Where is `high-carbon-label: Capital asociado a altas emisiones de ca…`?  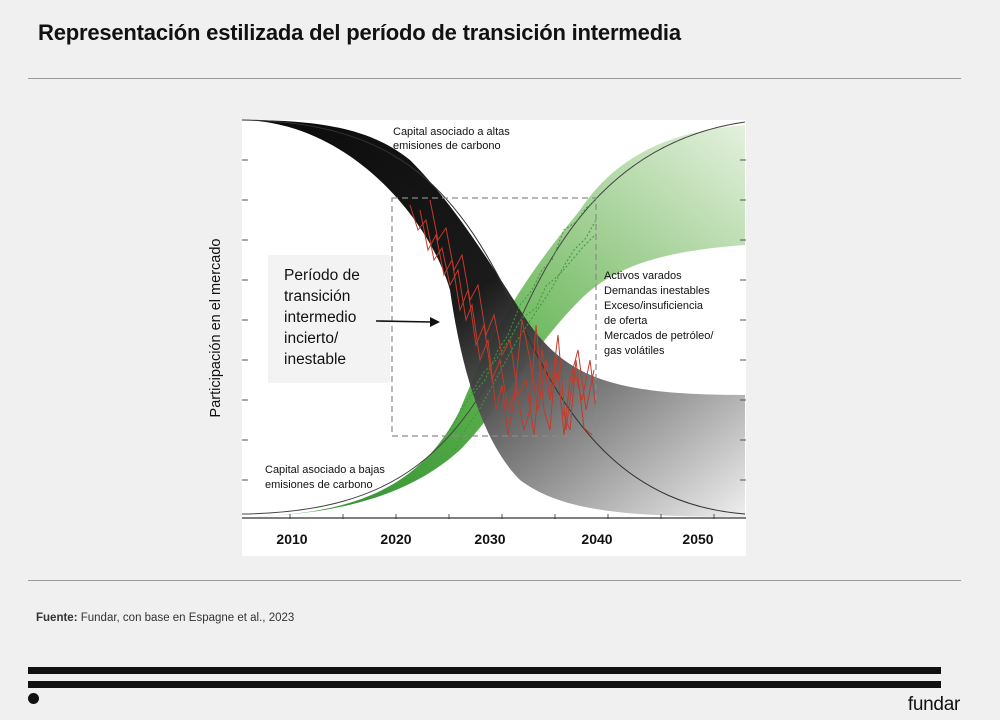
high-carbon-label: Capital asociado a altas emisiones de ca… is located at coordinates (453, 139).